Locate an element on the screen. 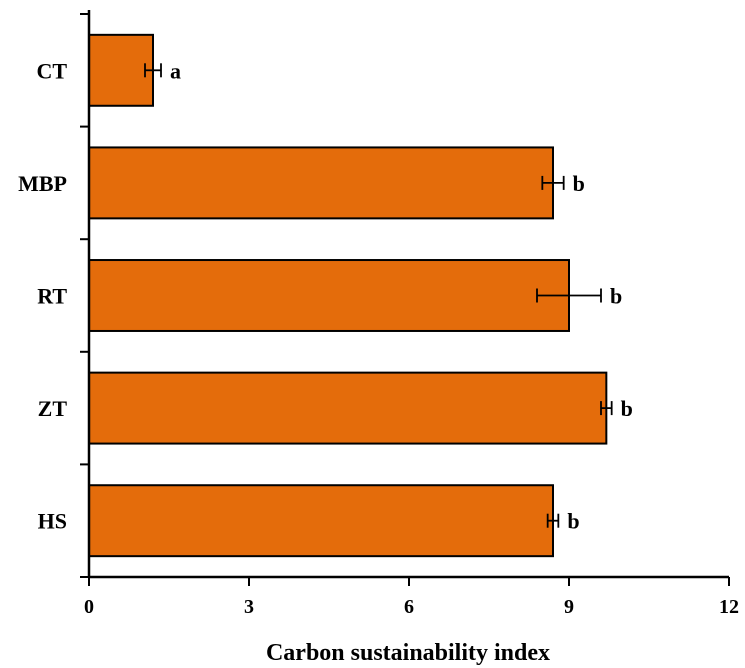 This screenshot has height=668, width=745. x-tick-label: 12 is located at coordinates (729, 607).